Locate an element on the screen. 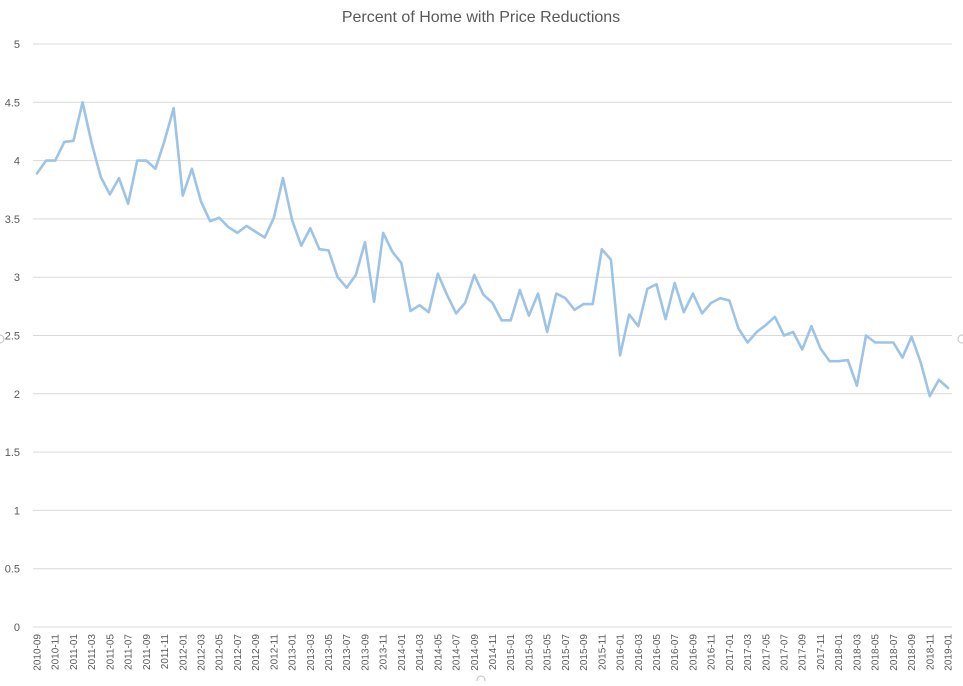 The image size is (963, 686). x-tick-label: 2017-05 is located at coordinates (766, 652).